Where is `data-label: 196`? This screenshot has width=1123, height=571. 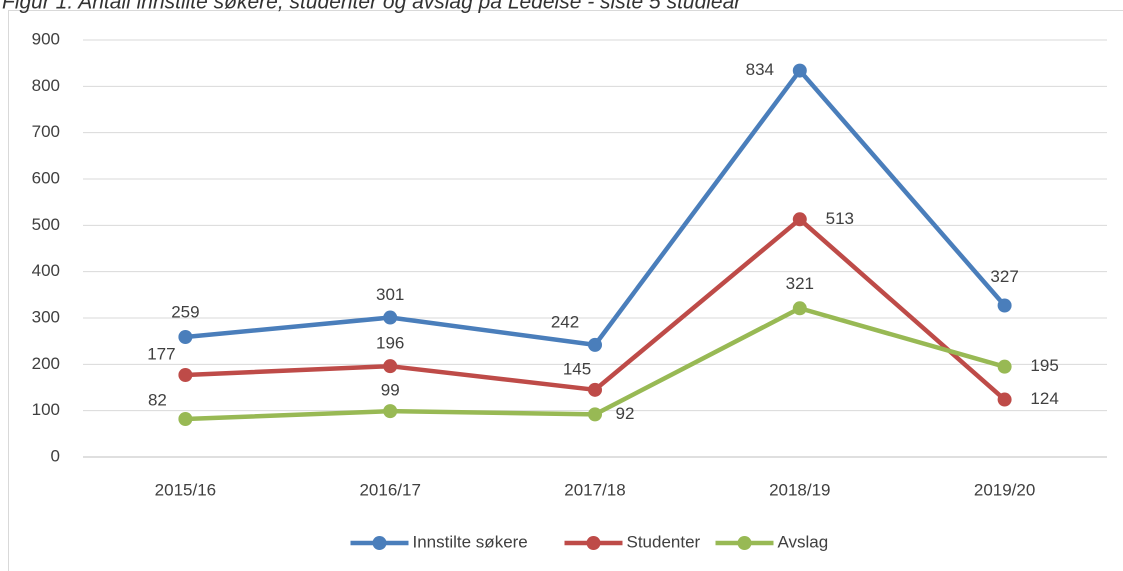
data-label: 196 is located at coordinates (390, 343).